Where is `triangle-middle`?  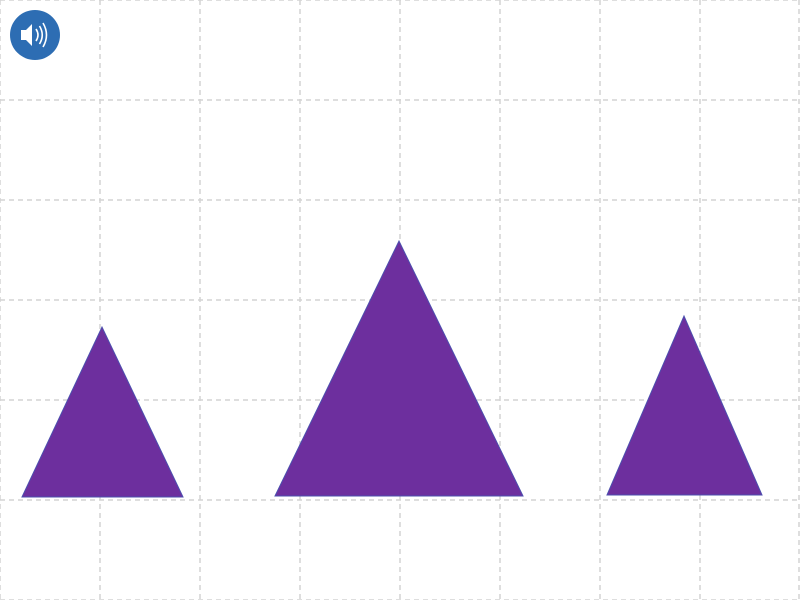 triangle-middle is located at coordinates (399, 368).